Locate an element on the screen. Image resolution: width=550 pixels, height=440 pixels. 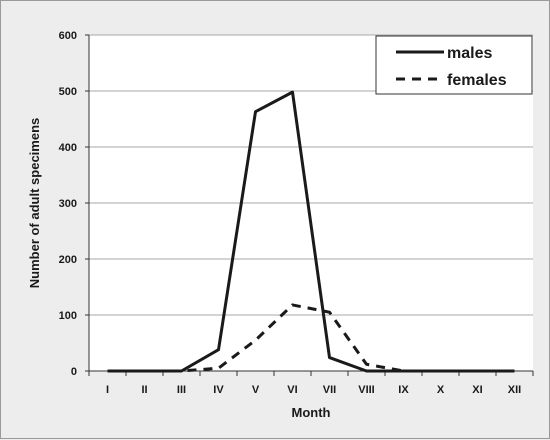
legend-label-males: males is located at coordinates (469, 53).